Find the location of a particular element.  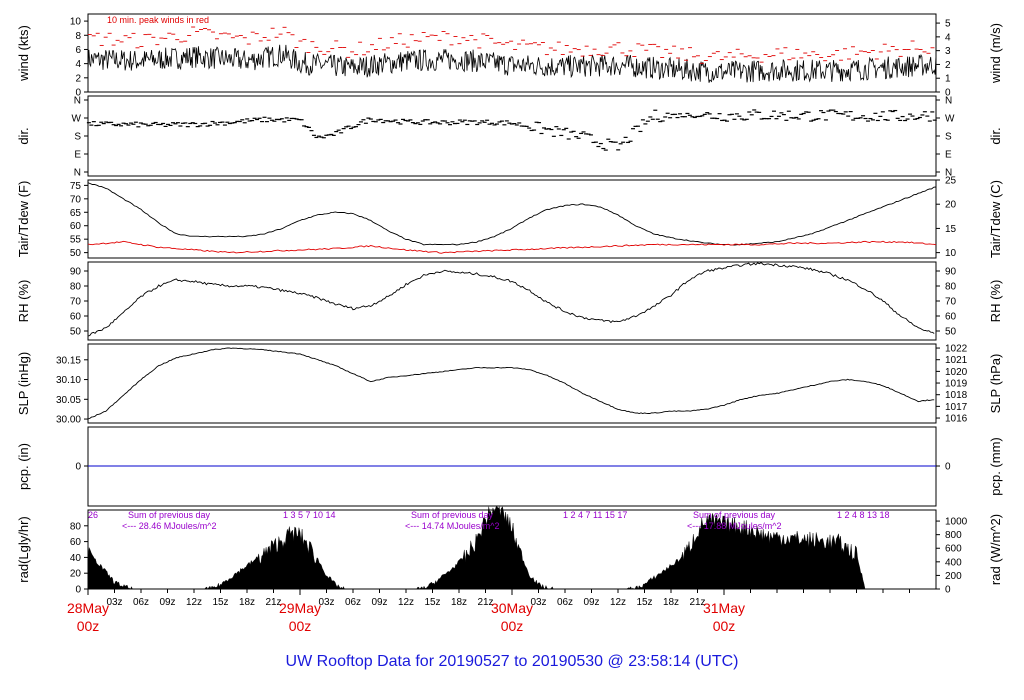

day-label-date: 31May is located at coordinates (724, 608).